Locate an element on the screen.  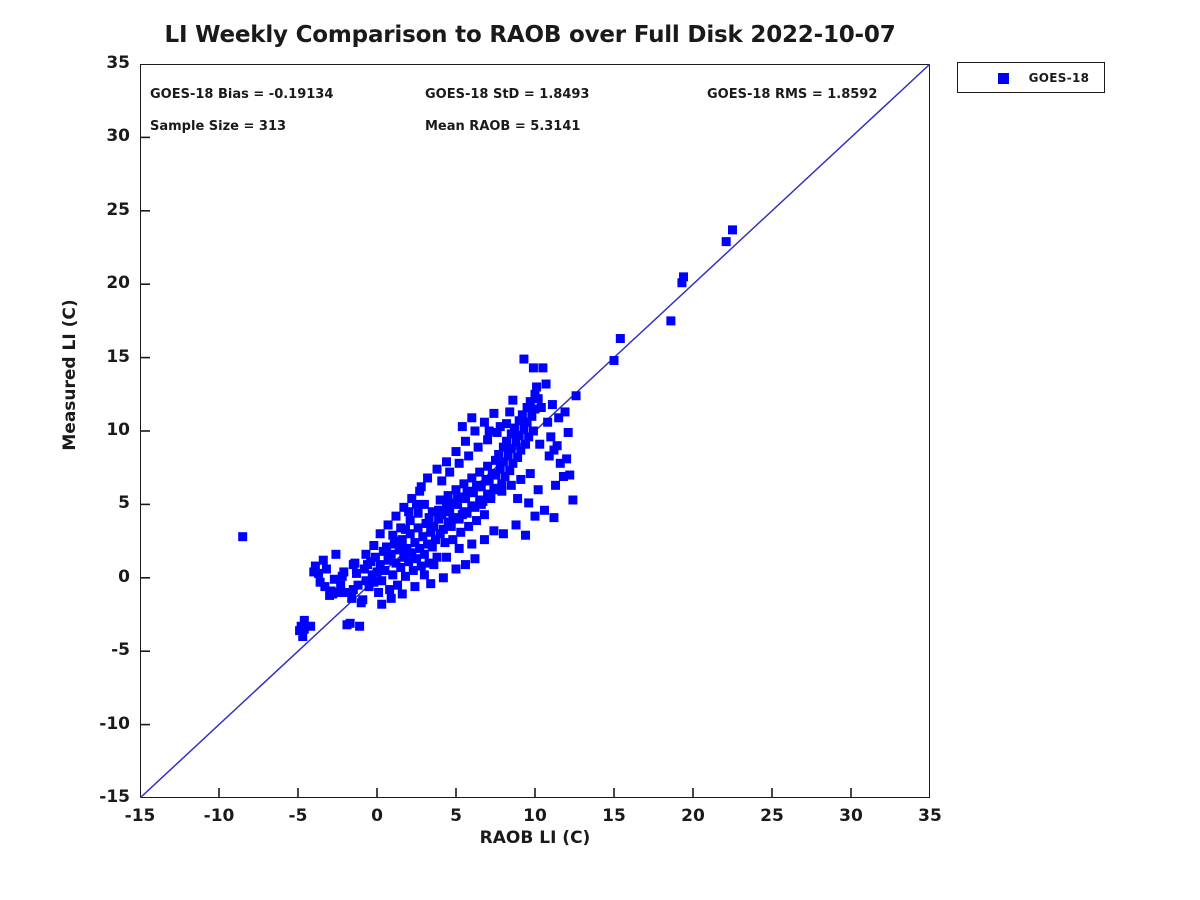
annotation-sample-size: Sample Size = 313 is located at coordinates (218, 126).